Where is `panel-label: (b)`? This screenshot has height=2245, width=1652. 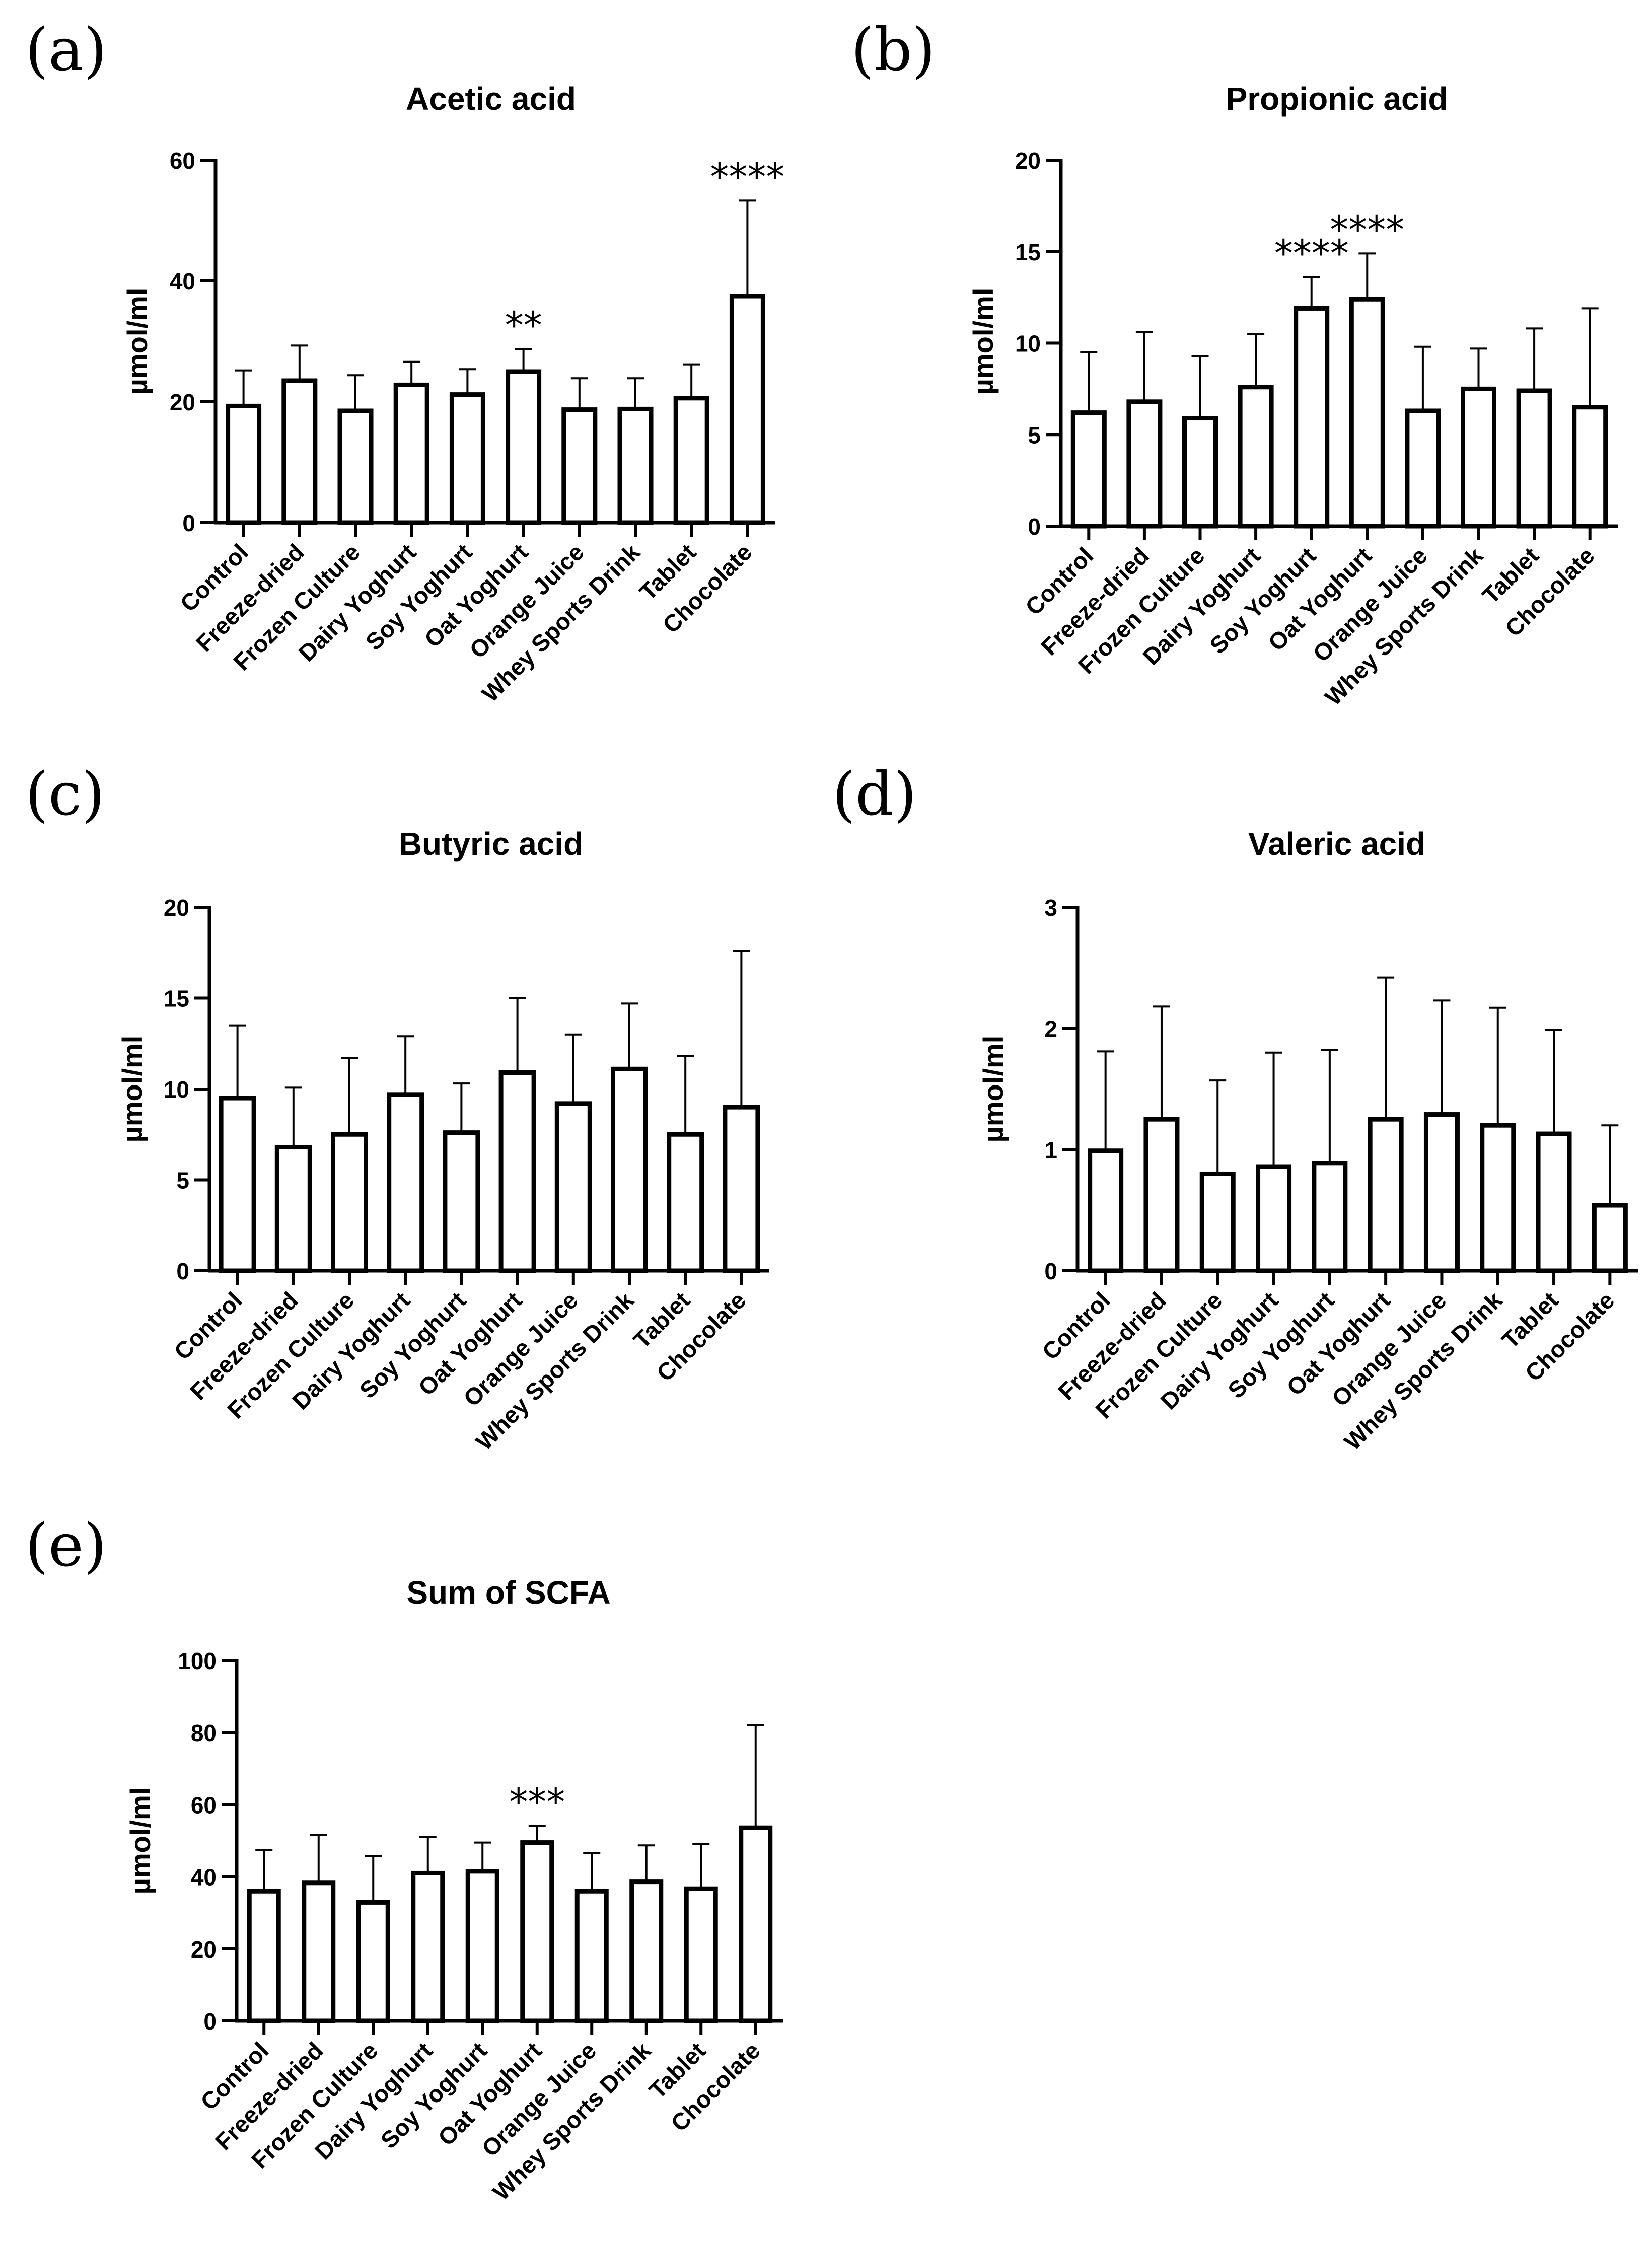 panel-label: (b) is located at coordinates (893, 50).